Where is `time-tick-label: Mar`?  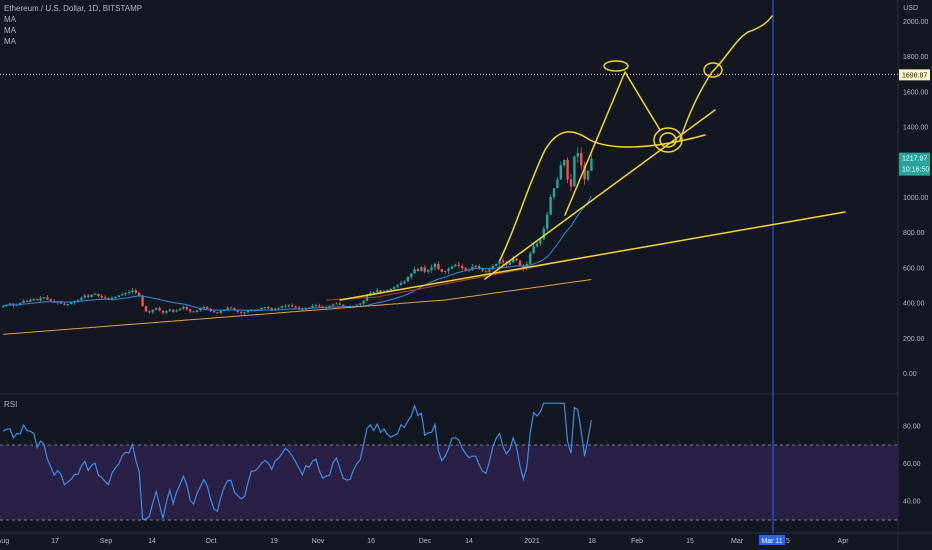 time-tick-label: Mar is located at coordinates (737, 541).